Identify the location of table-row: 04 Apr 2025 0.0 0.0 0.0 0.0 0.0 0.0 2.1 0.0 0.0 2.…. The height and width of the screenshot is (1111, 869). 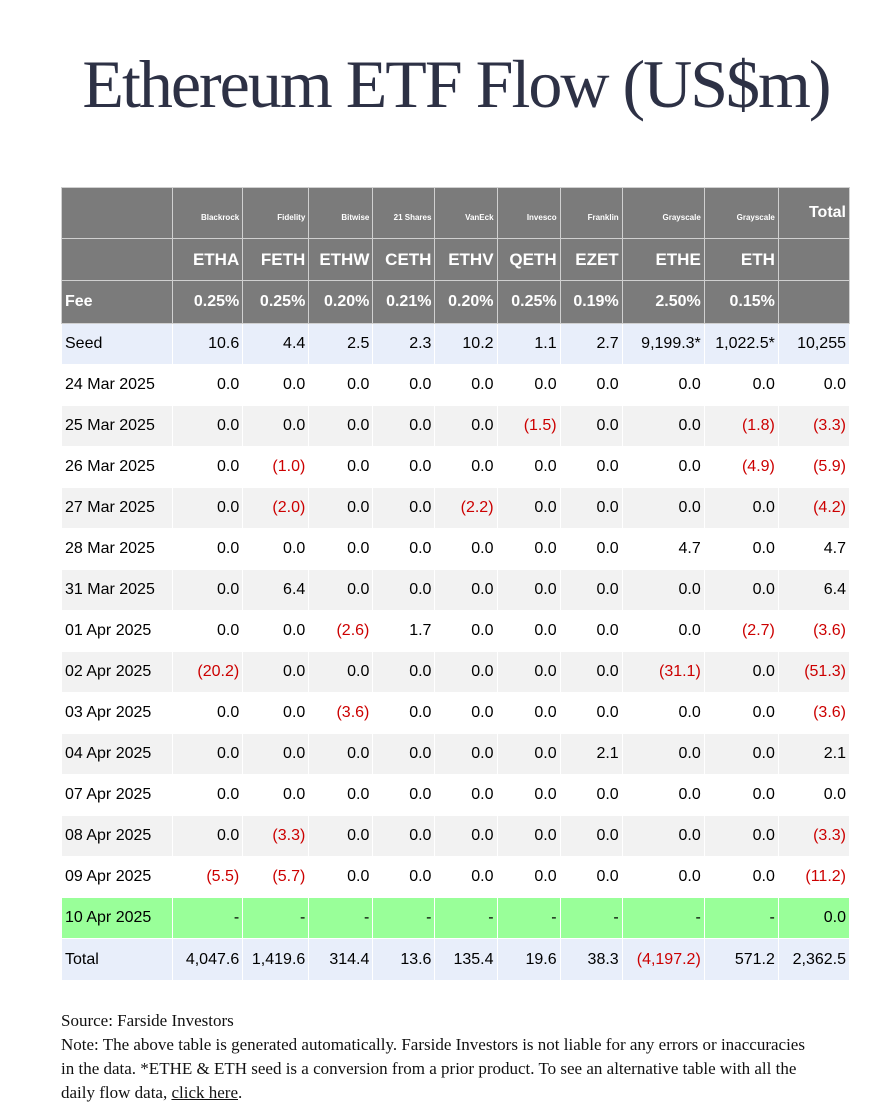
(455, 754).